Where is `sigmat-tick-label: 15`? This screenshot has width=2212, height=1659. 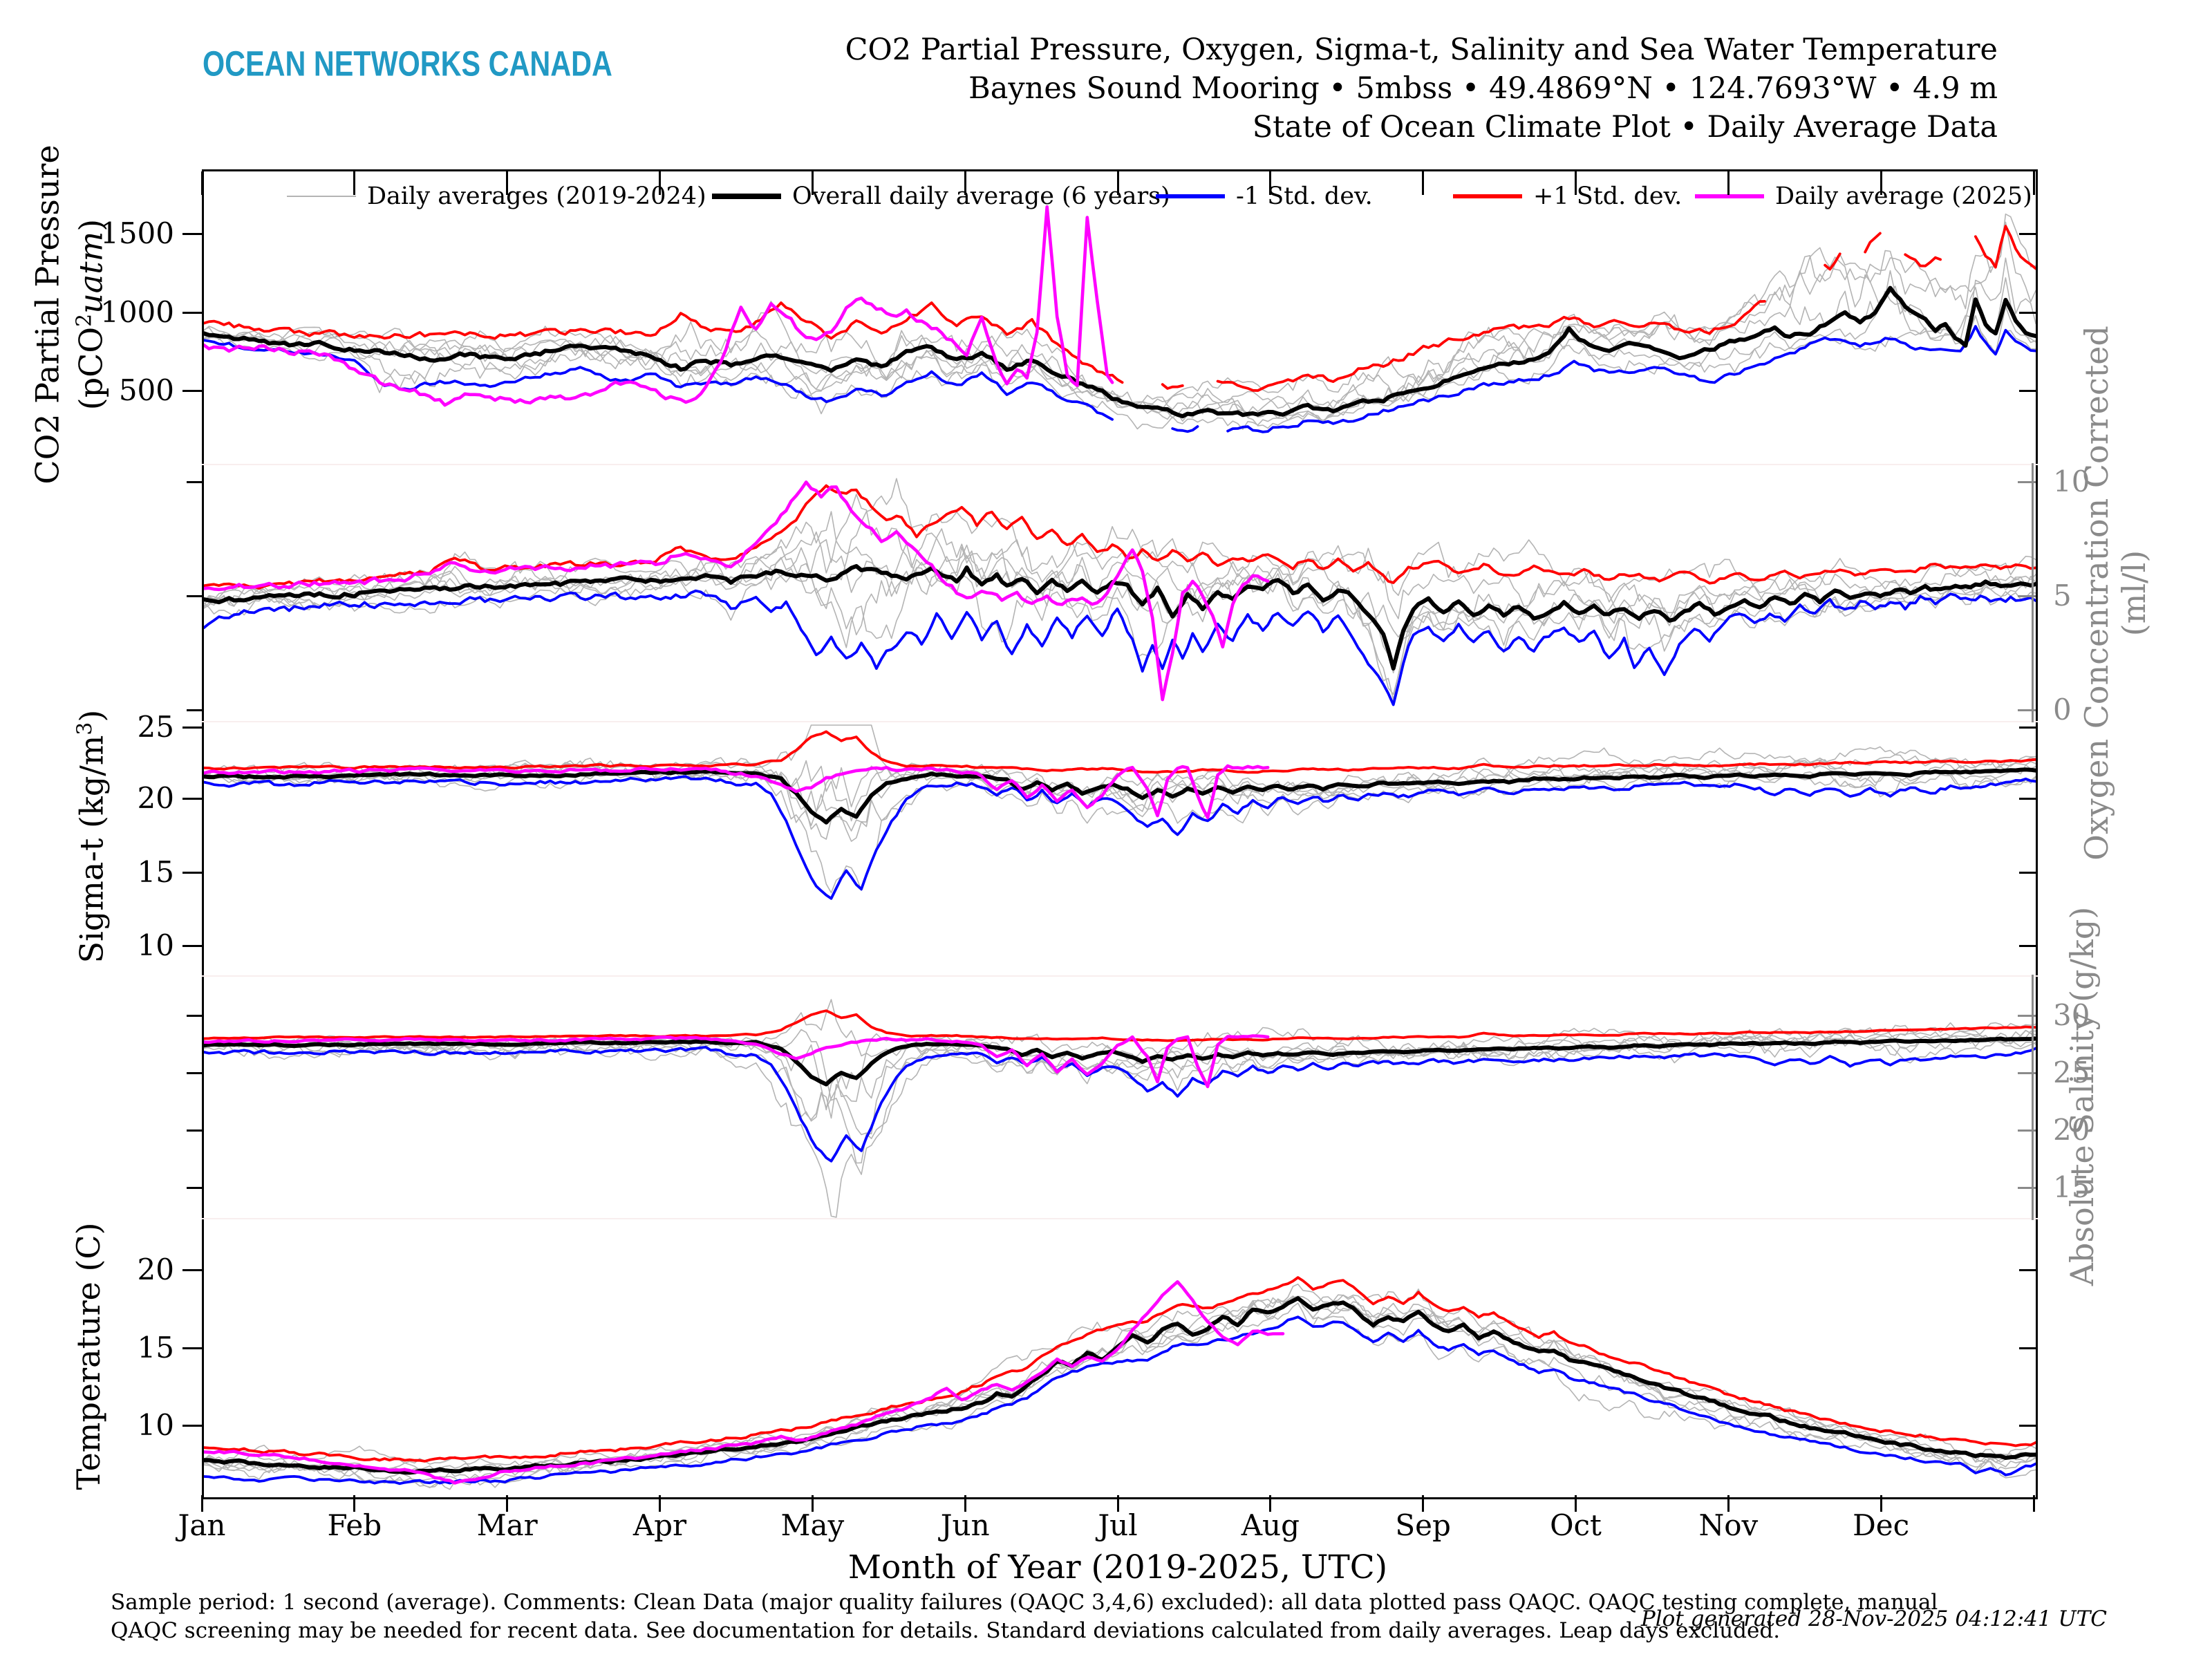
sigmat-tick-label: 15 is located at coordinates (155, 872).